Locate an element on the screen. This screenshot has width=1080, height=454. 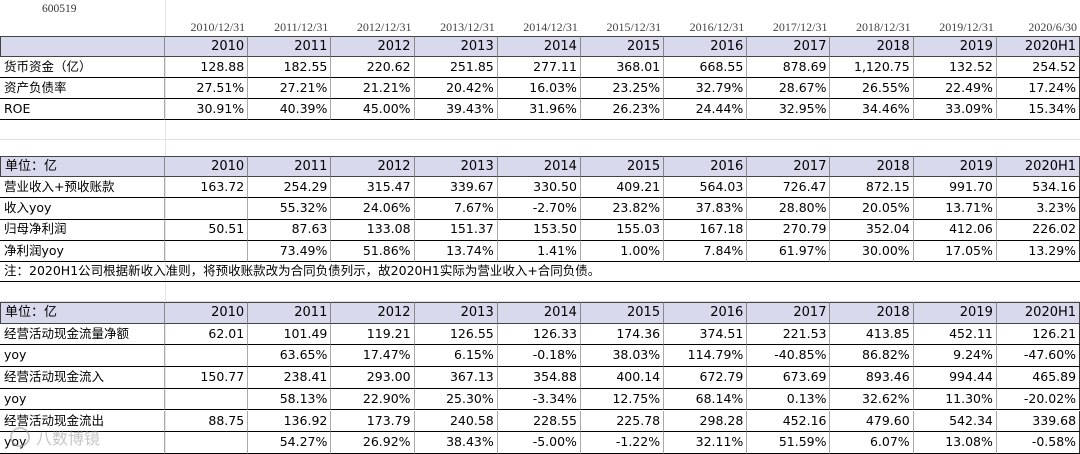
date-cell: 2019/12/31 is located at coordinates (966, 27).